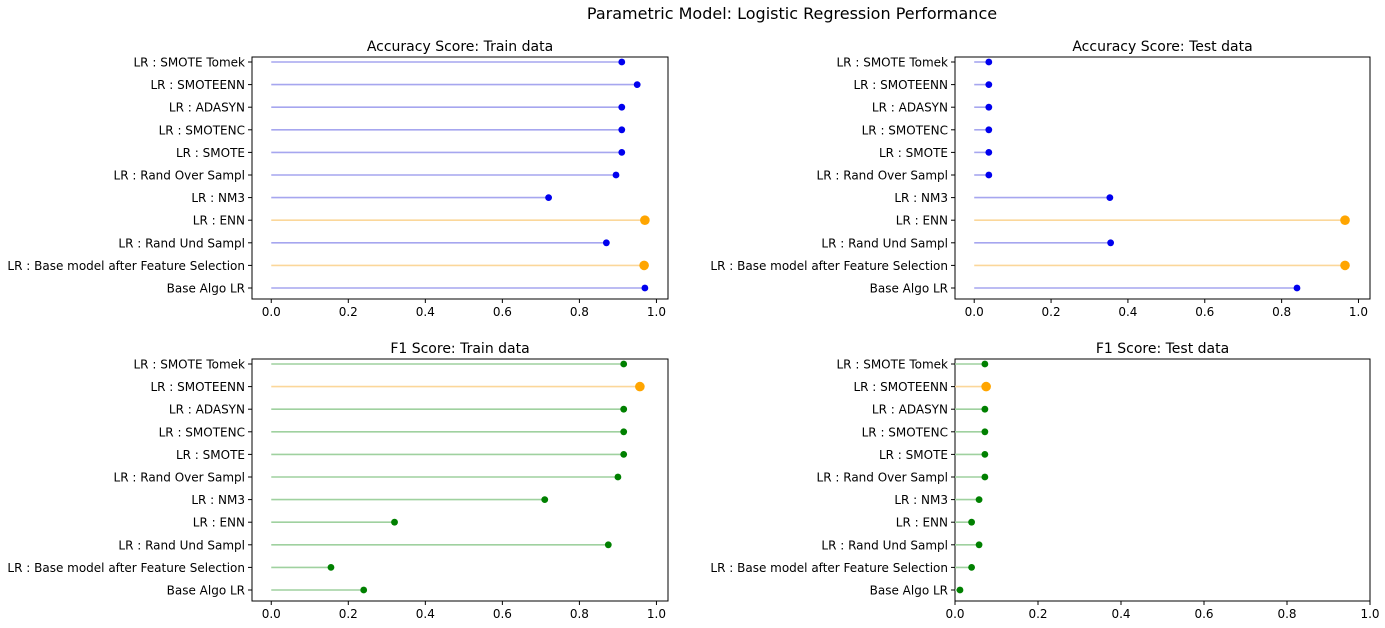 This screenshot has width=1385, height=628. What do you see at coordinates (460, 47) in the screenshot?
I see `subplot-title: Accuracy Score: Train data` at bounding box center [460, 47].